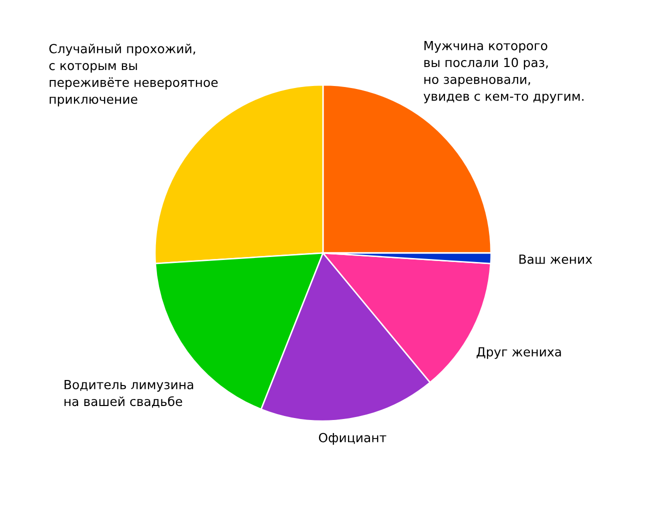  What do you see at coordinates (129, 394) in the screenshot?
I see `slice-label: Водитель лимузина на вашей свадьбе` at bounding box center [129, 394].